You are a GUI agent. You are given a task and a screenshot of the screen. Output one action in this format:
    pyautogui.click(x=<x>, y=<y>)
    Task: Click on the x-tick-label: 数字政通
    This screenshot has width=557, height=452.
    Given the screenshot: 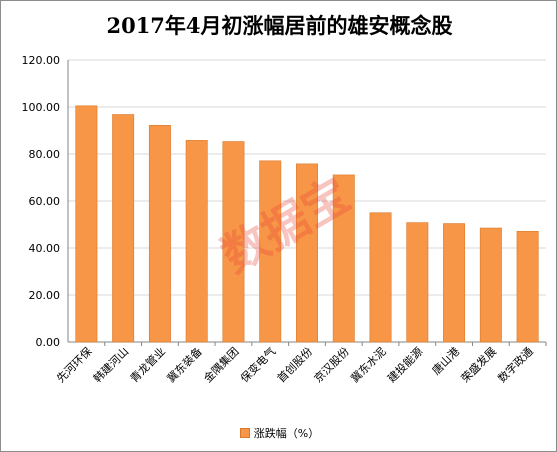 What is the action you would take?
    pyautogui.click(x=515, y=364)
    